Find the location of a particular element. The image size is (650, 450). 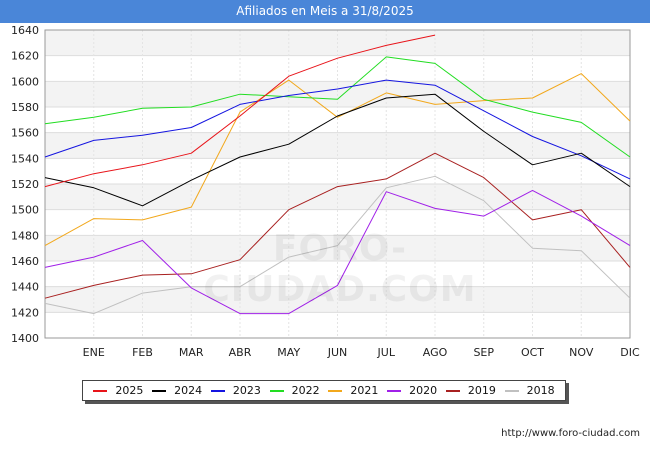

chart-title: Afiliados en Meis a 31/8/2025 is located at coordinates (325, 11).